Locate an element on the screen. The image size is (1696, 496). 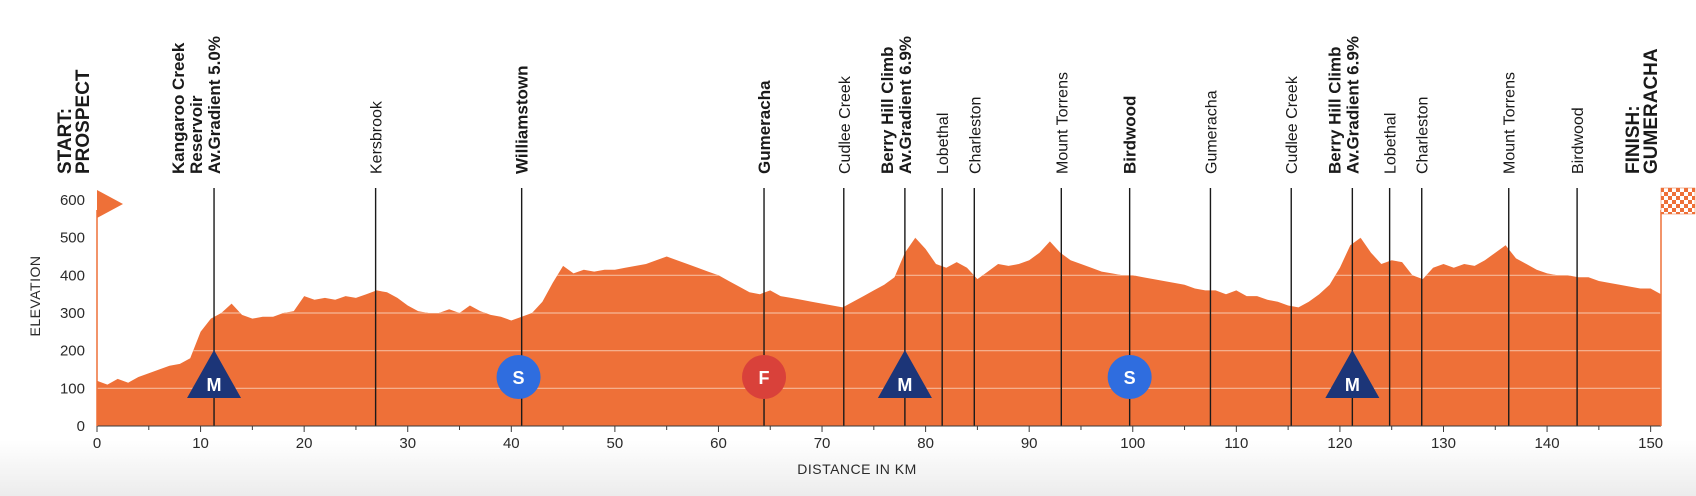
x-tick-label: 10 is located at coordinates (200, 443).